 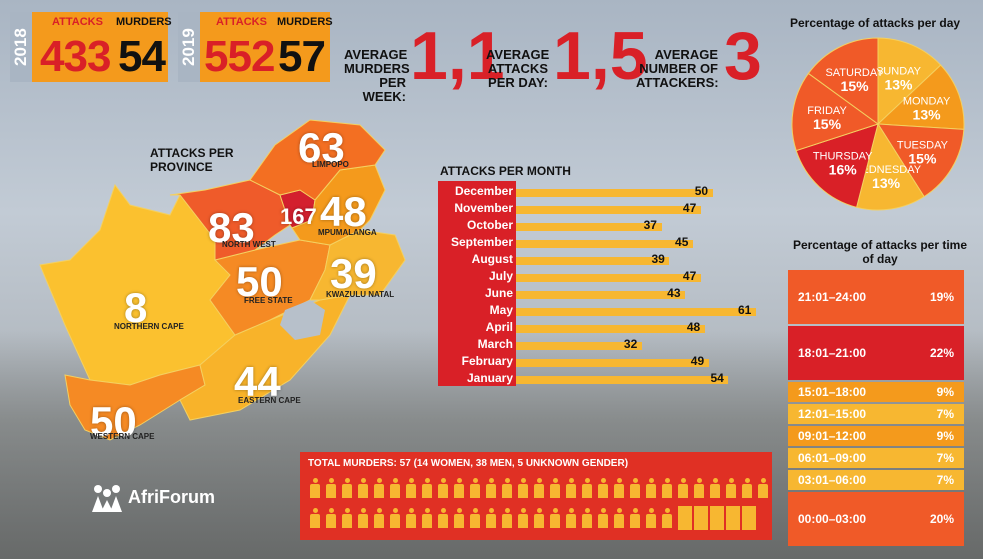 I want to click on province-limpopo, so click(x=317, y=160).